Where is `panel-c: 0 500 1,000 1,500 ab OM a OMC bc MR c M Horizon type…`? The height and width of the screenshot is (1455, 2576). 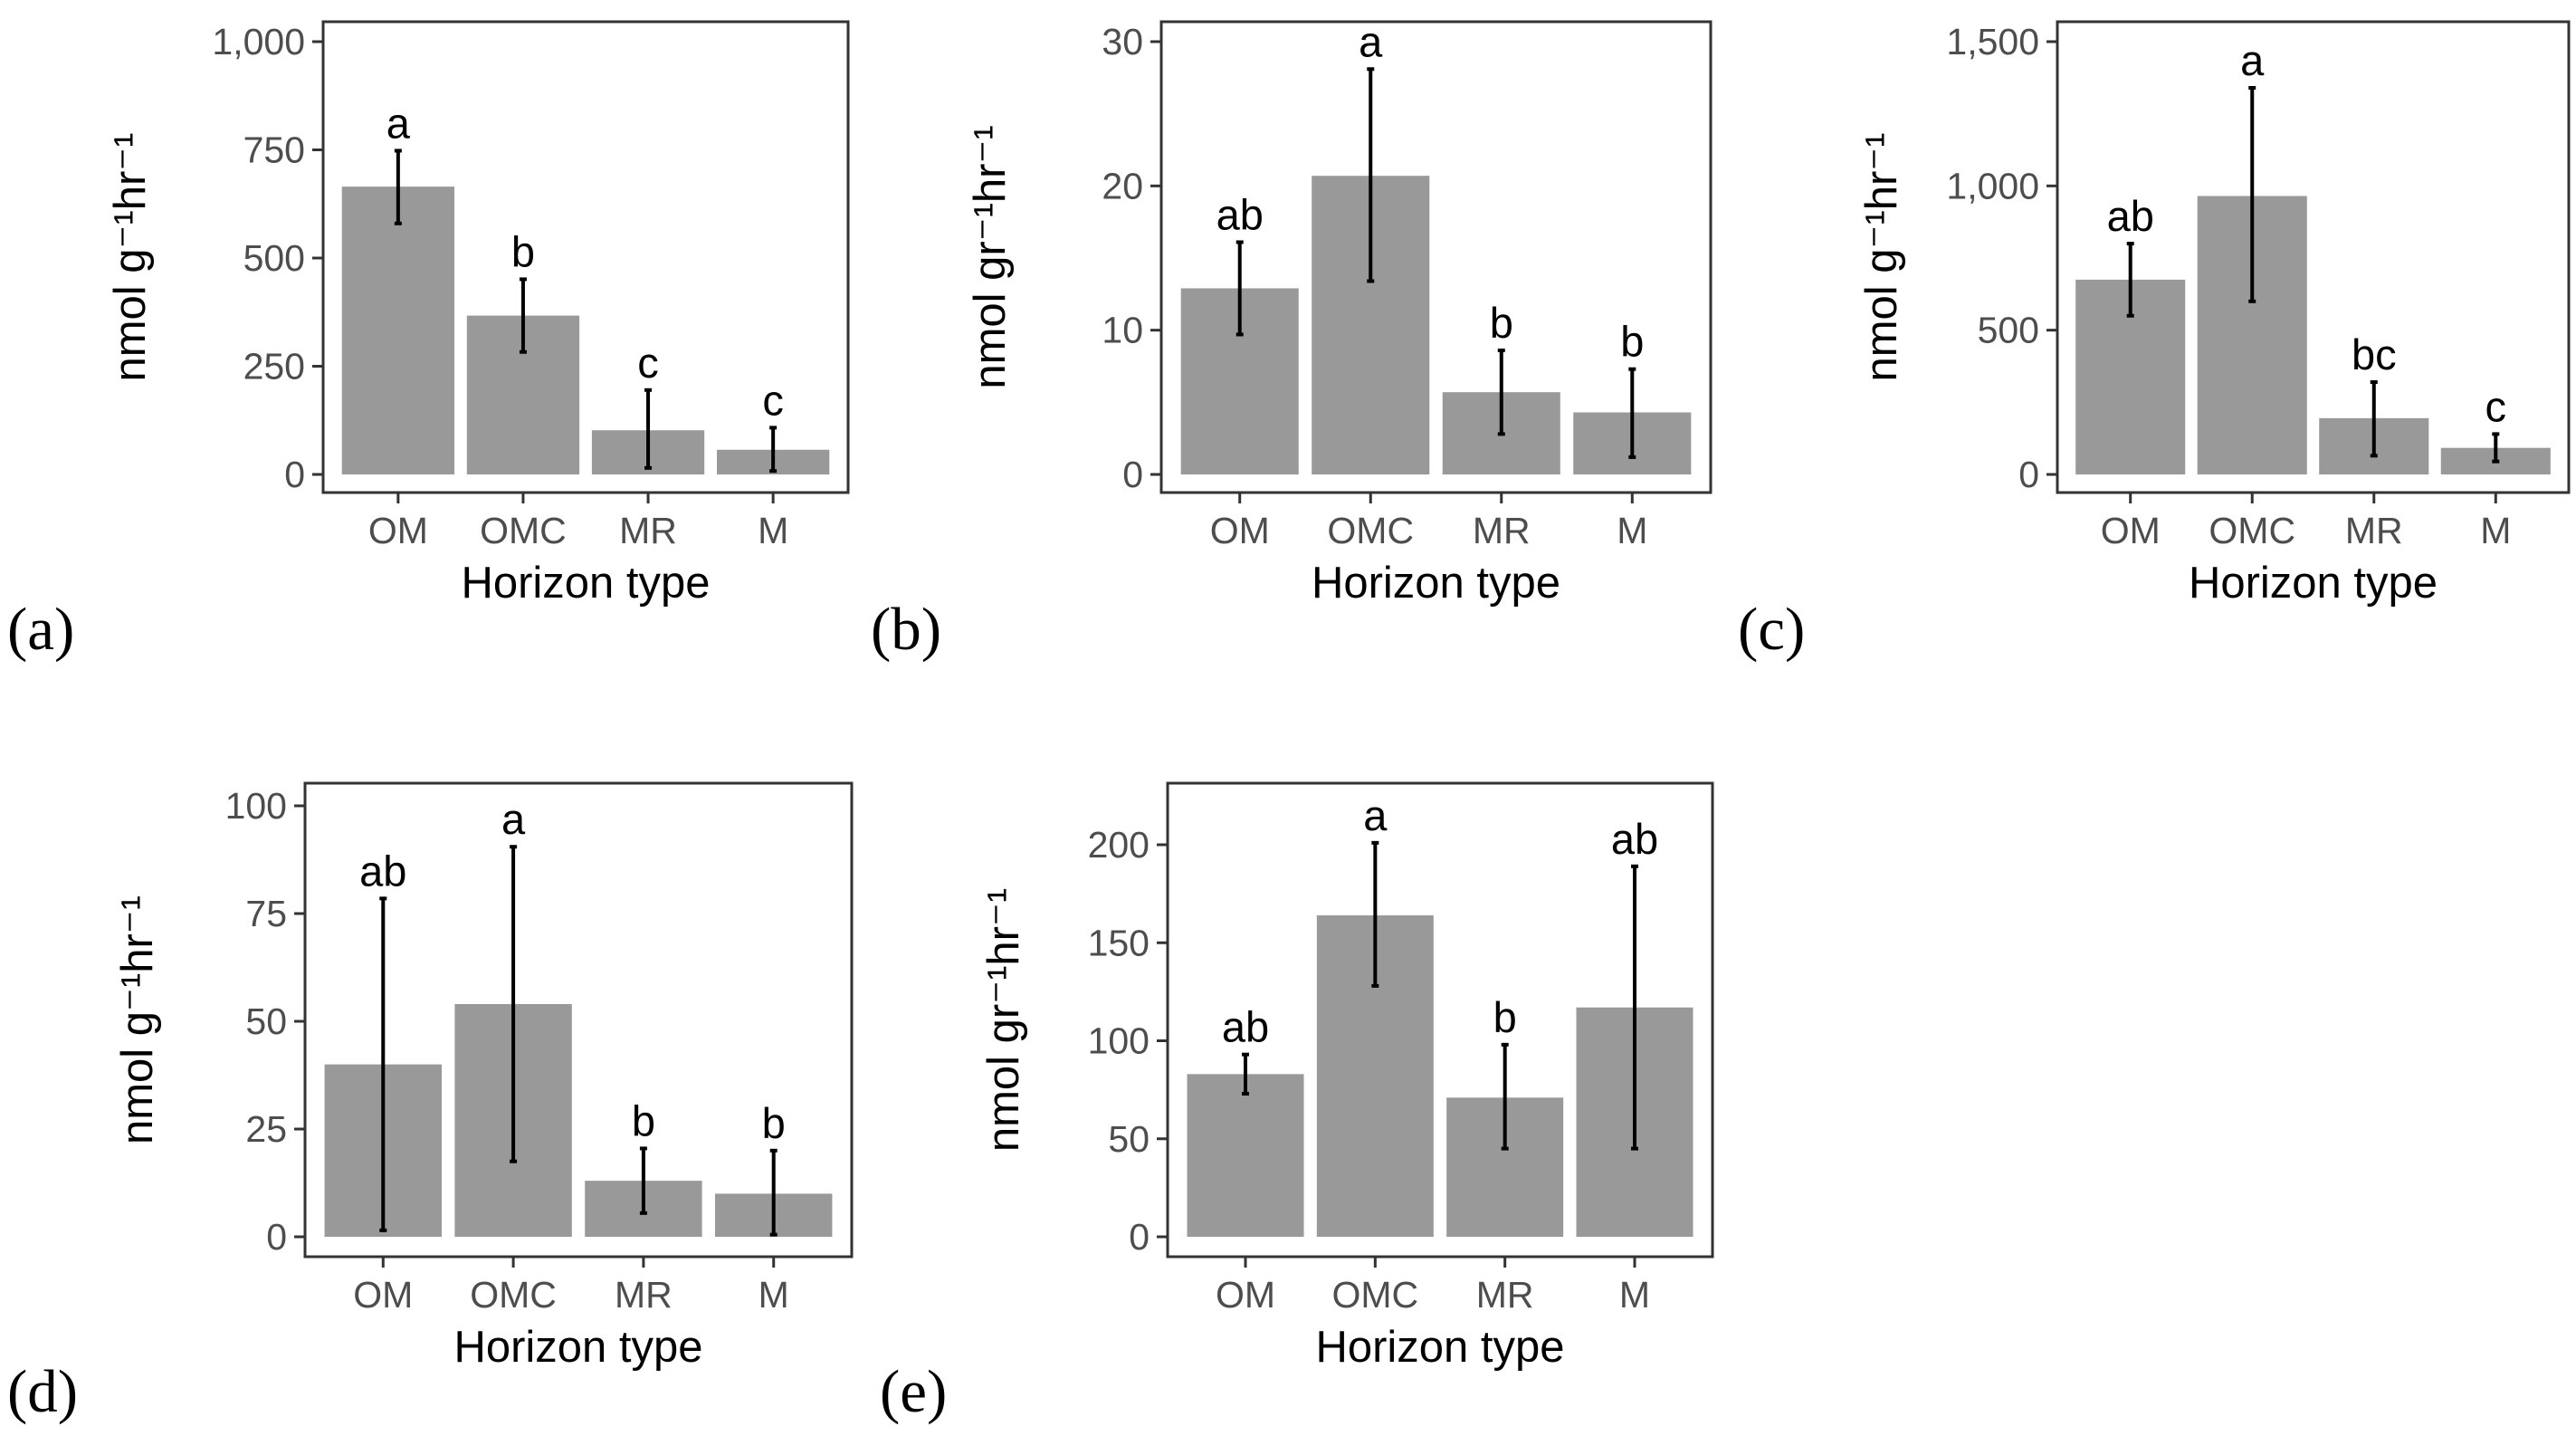 panel-c: 0 500 1,000 1,500 ab OM a OMC bc MR c M Horizon type… is located at coordinates (2155, 341).